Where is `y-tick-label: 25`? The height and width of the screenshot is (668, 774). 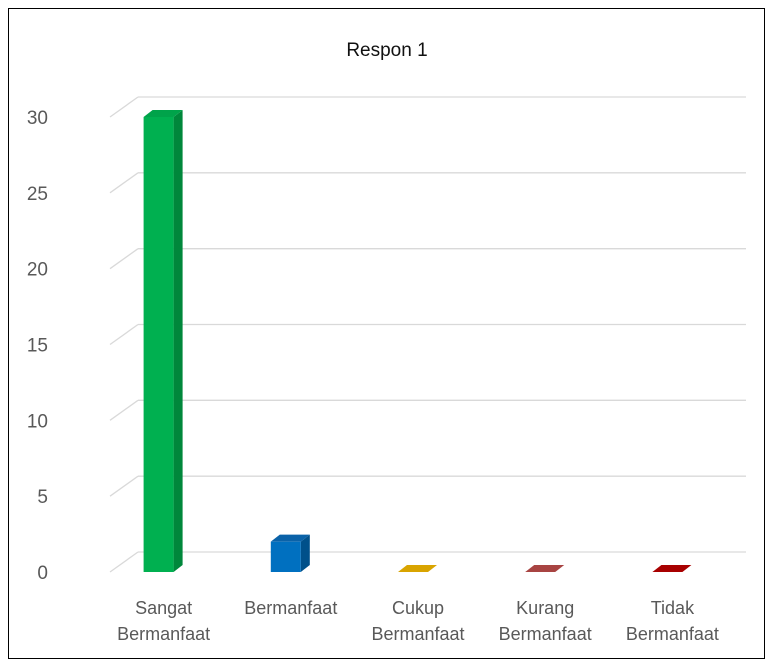 y-tick-label: 25 is located at coordinates (37, 194).